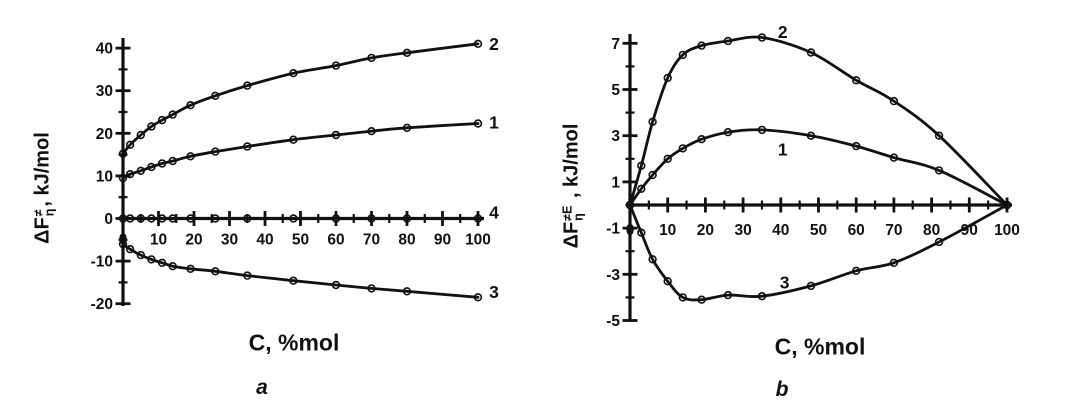 This screenshot has width=1074, height=407. I want to click on curve-1-line, so click(300, 151).